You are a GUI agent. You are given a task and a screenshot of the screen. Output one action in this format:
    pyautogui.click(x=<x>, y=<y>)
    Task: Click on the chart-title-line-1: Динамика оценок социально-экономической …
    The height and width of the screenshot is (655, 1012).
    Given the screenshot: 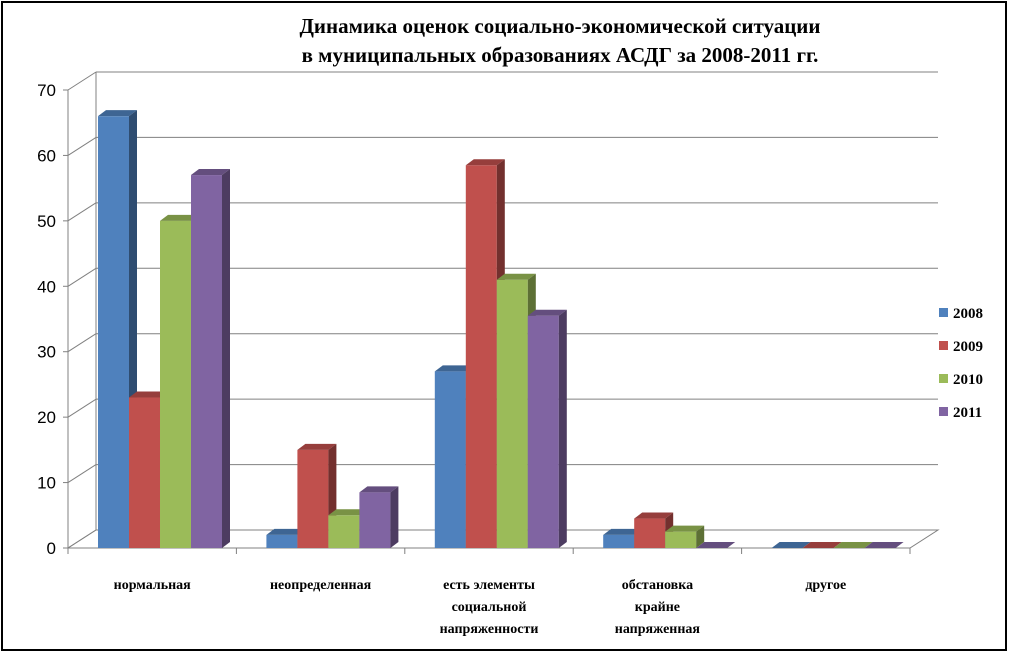 What is the action you would take?
    pyautogui.click(x=560, y=26)
    